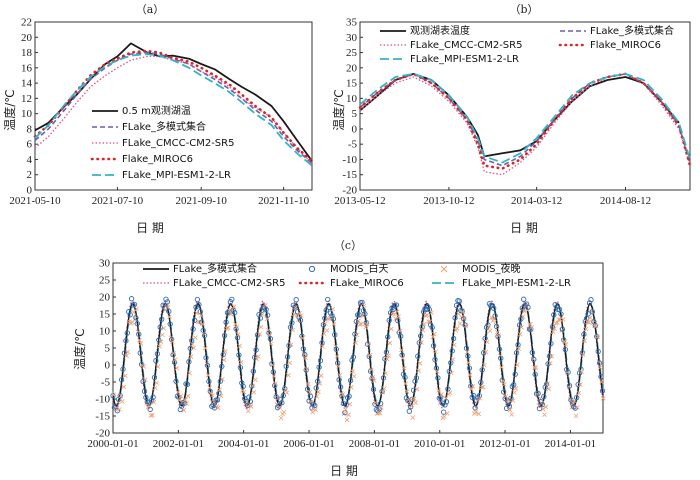  I want to click on panel-c-label: （c）, so click(348, 245).